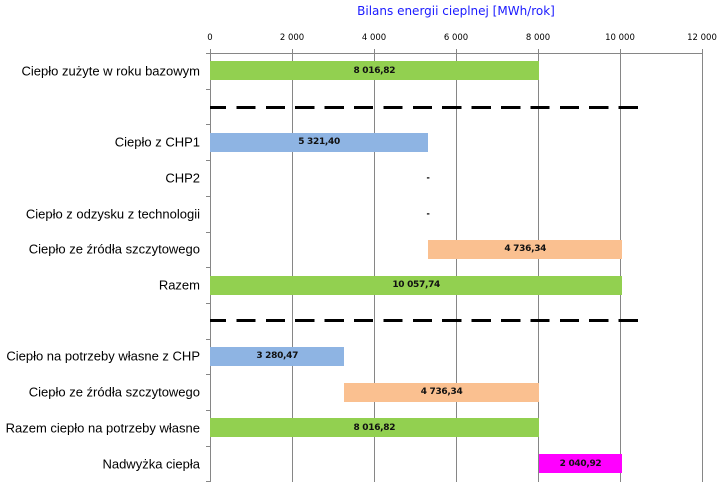 This screenshot has height=491, width=722. What do you see at coordinates (112, 214) in the screenshot?
I see `category-label: Ciepło z odzysku z technologii` at bounding box center [112, 214].